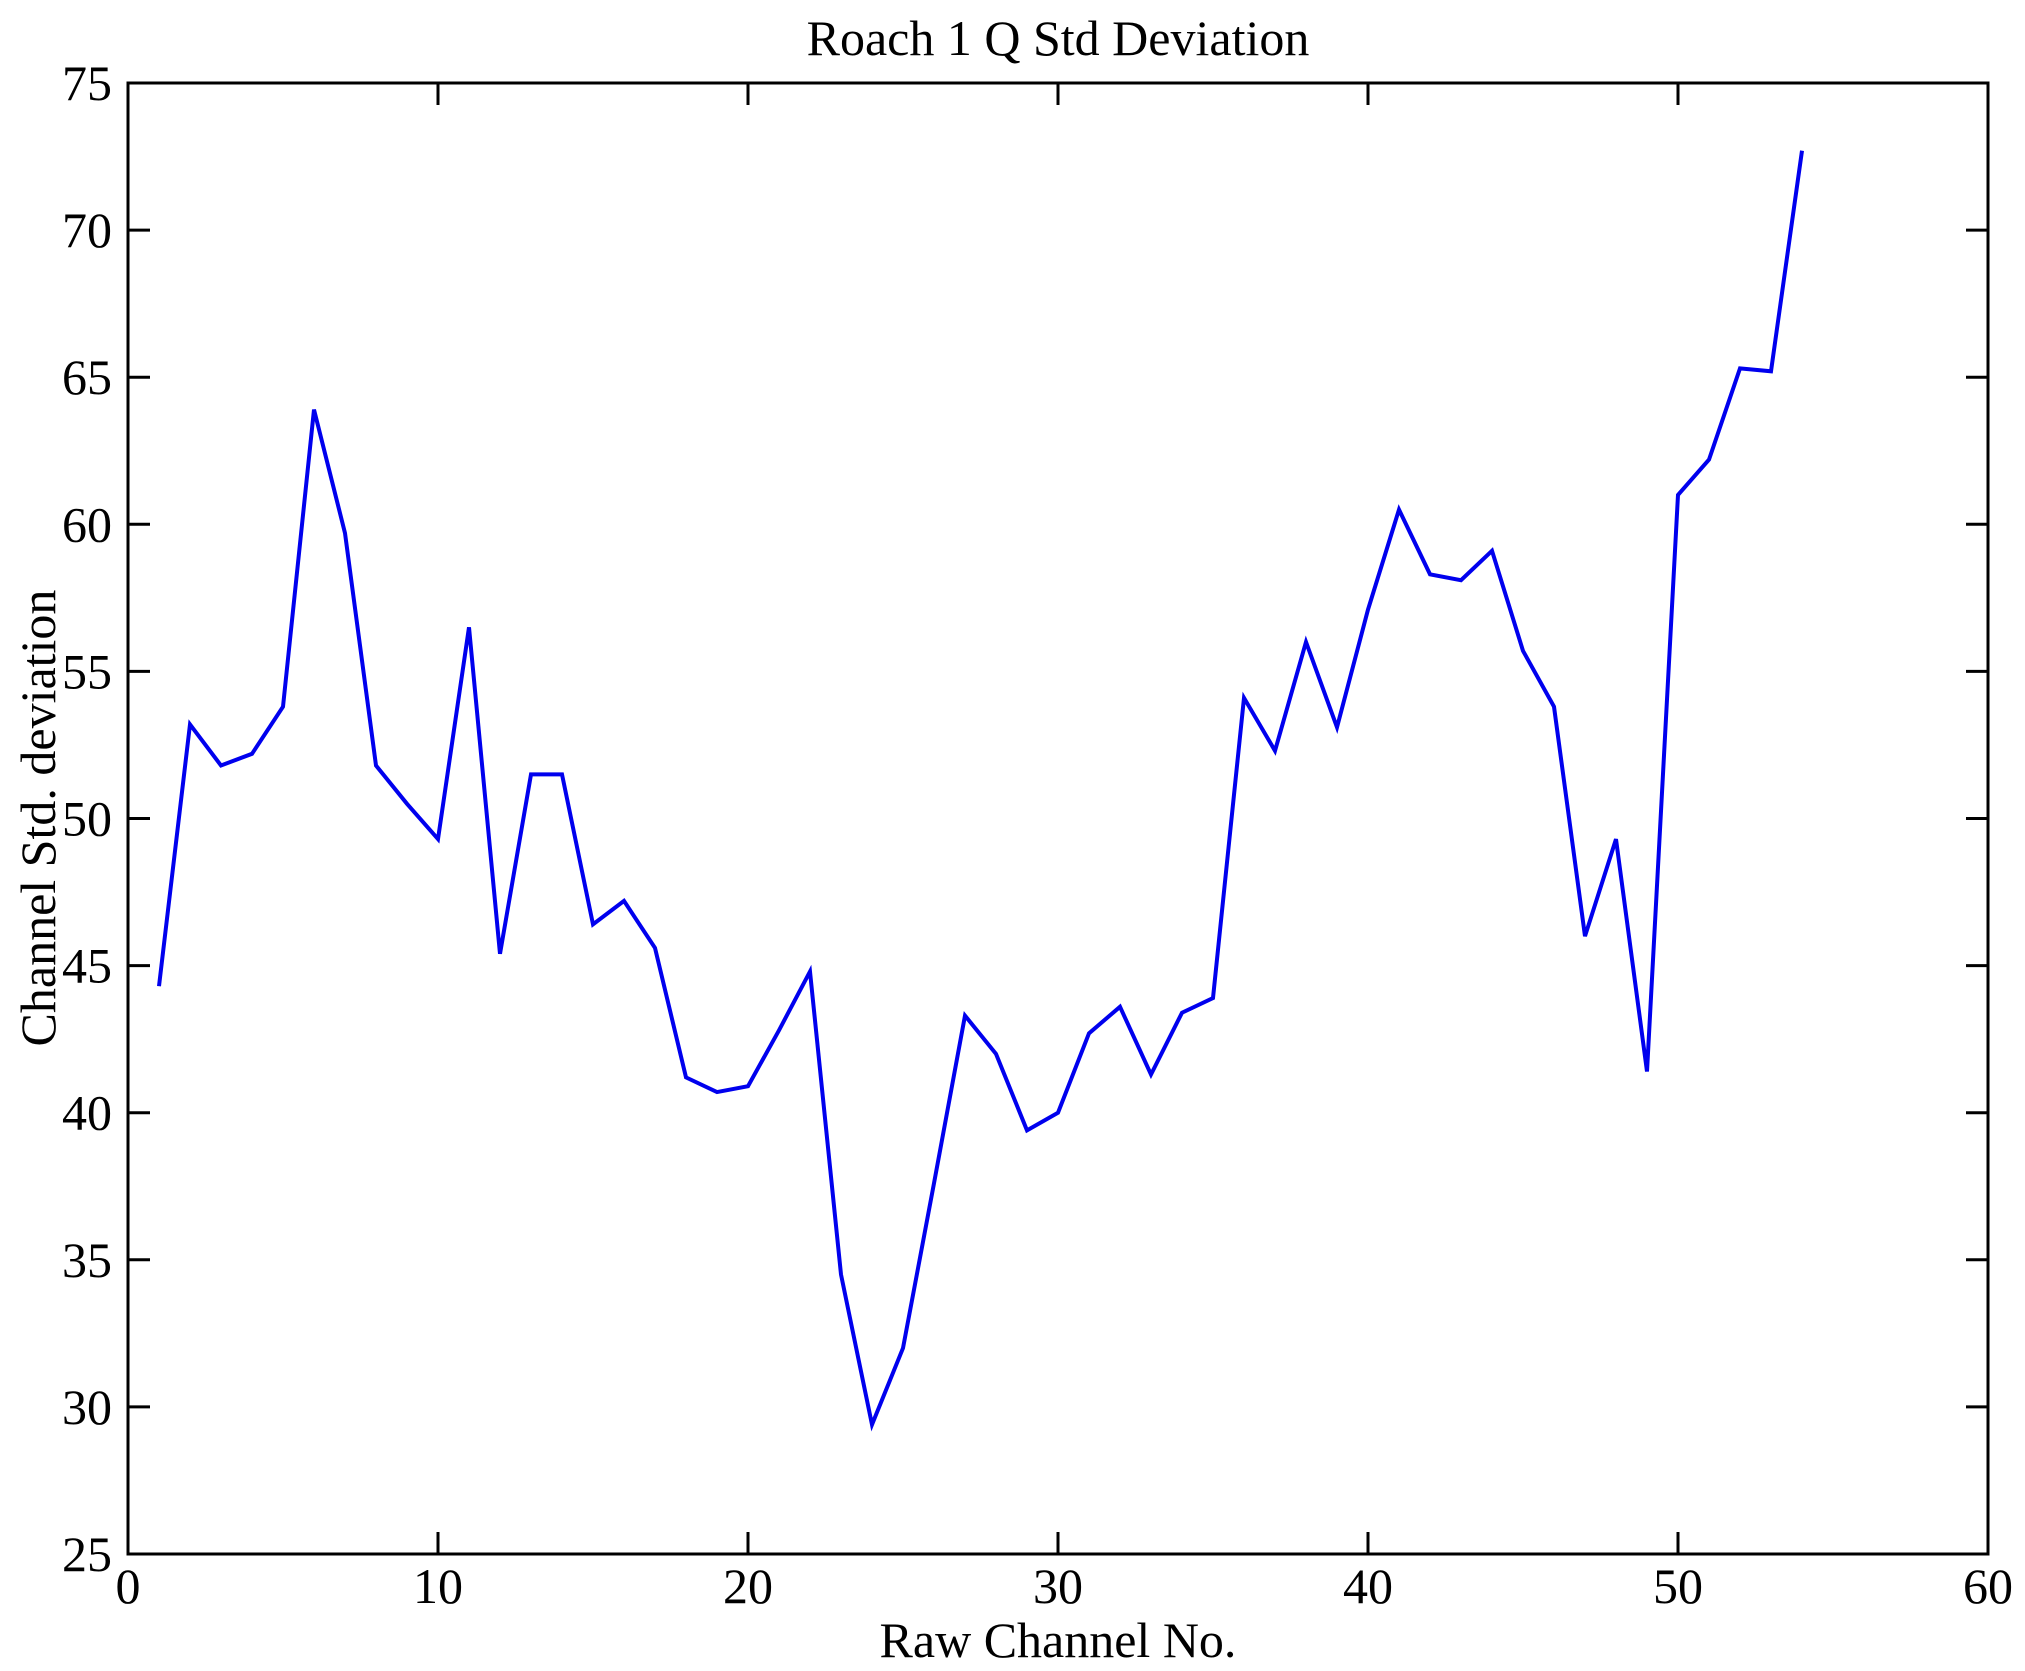  What do you see at coordinates (1058, 1640) in the screenshot?
I see `x-axis-label: Raw Channel No.` at bounding box center [1058, 1640].